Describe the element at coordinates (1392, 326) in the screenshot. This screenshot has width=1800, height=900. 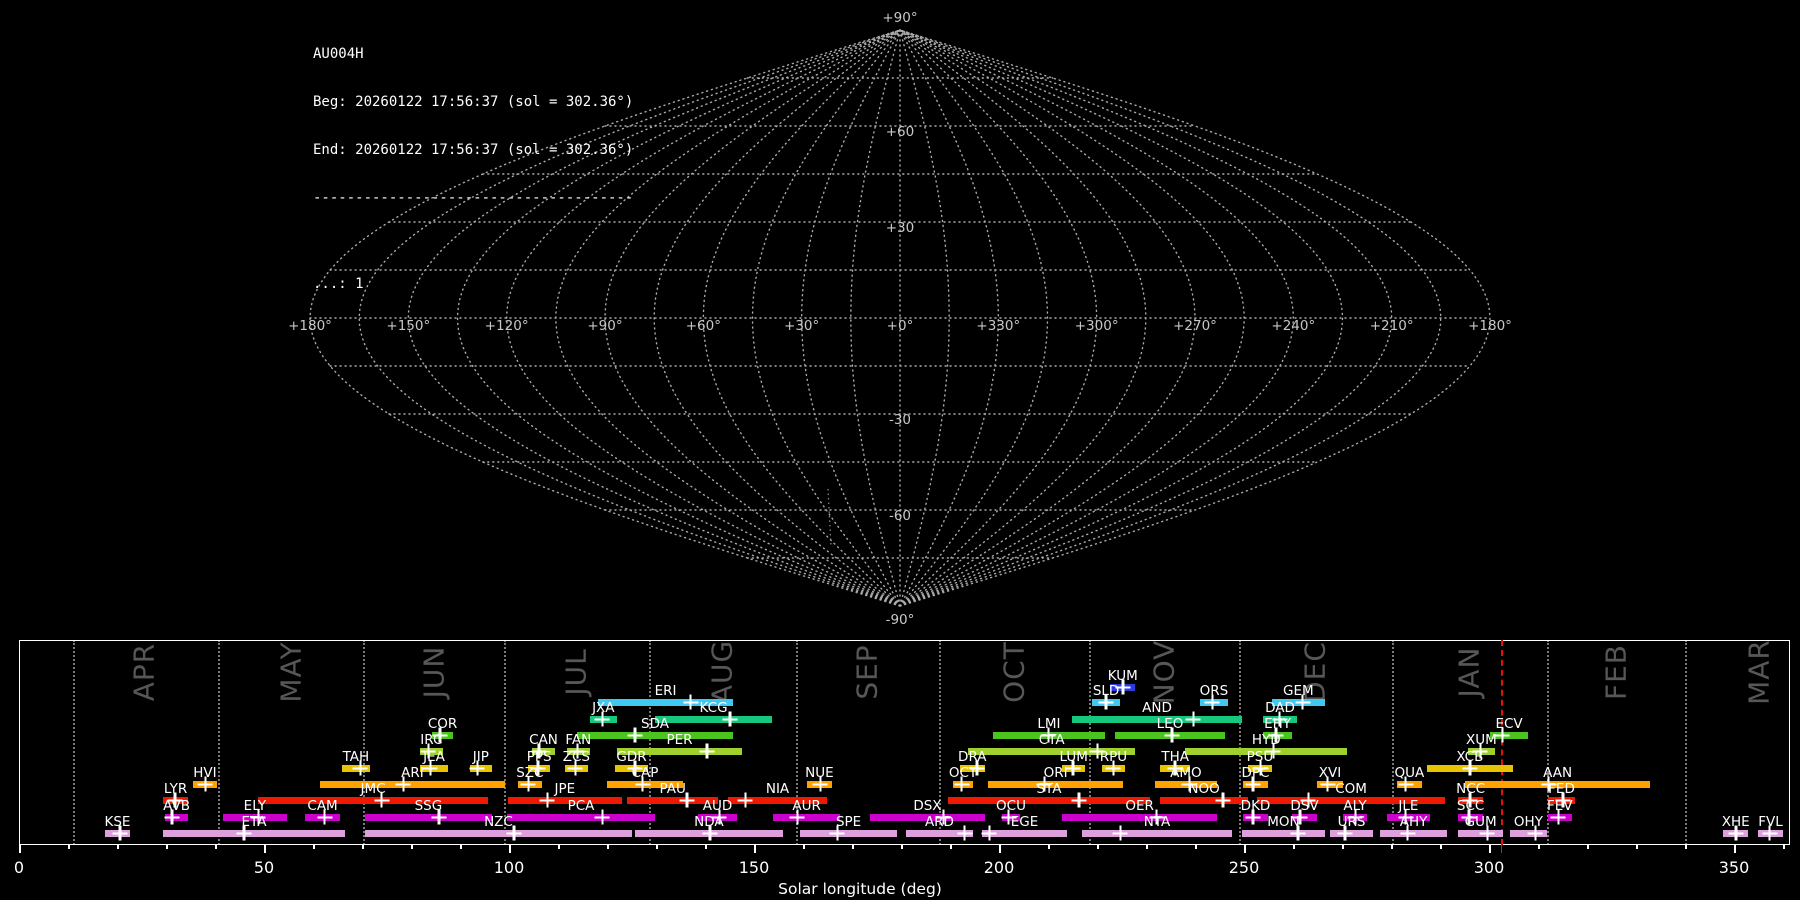
I see `lon-label: +210°` at that location.